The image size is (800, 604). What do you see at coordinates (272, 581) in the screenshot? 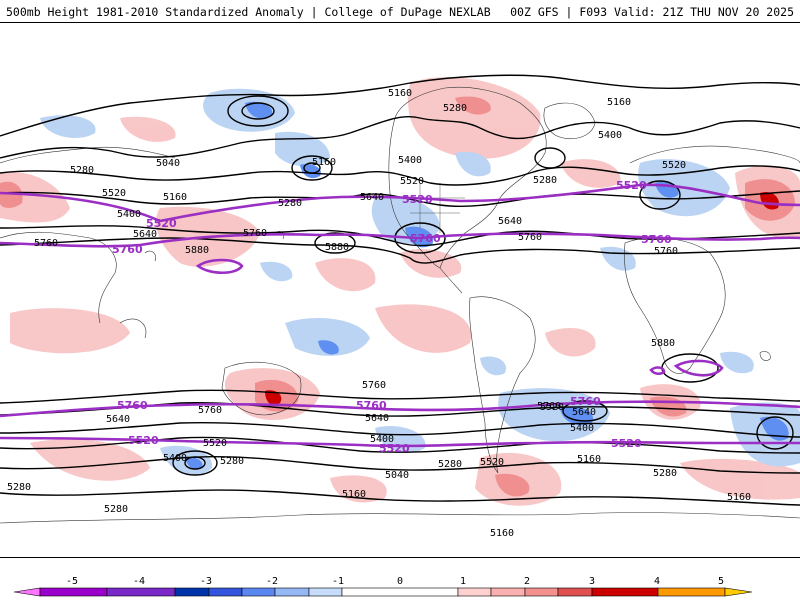
I see `colorbar-tick: -2` at bounding box center [272, 581].